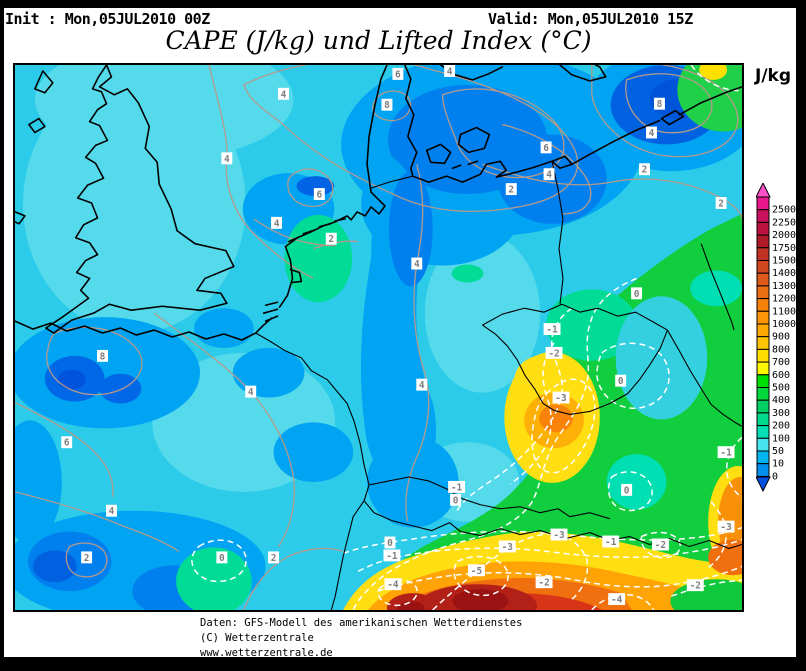  I want to click on page-title: CAPE (J/kg) und Lifted Index (°C), so click(378, 40).